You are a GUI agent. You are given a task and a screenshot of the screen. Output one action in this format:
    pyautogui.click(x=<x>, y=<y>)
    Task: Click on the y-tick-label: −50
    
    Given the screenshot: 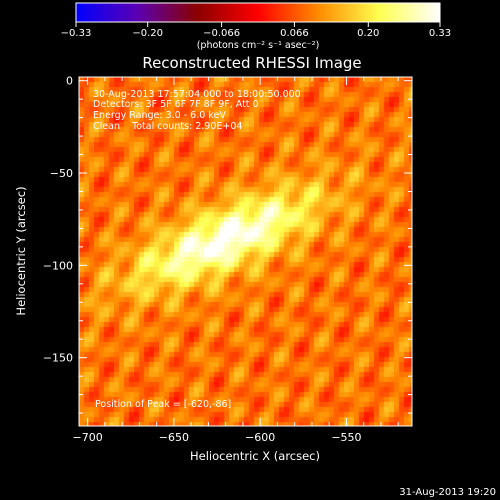 What is the action you would take?
    pyautogui.click(x=61, y=173)
    